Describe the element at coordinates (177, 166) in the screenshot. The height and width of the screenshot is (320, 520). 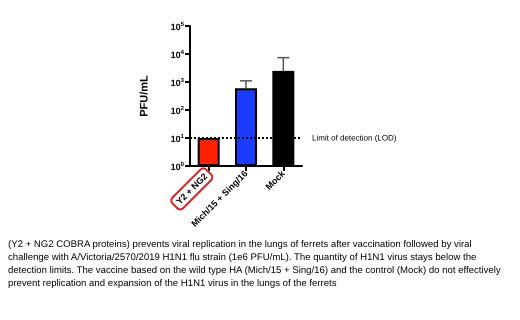
I see `y-tick-label: 10$^{0}$` at that location.